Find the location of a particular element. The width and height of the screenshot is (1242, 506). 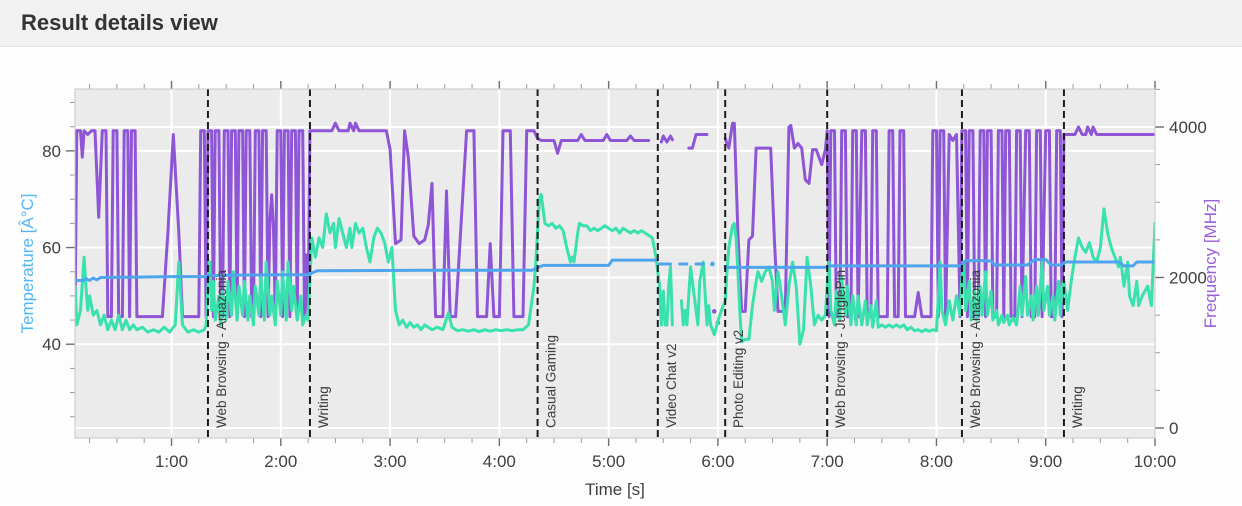

x-tick-label: 5:00 is located at coordinates (608, 461).